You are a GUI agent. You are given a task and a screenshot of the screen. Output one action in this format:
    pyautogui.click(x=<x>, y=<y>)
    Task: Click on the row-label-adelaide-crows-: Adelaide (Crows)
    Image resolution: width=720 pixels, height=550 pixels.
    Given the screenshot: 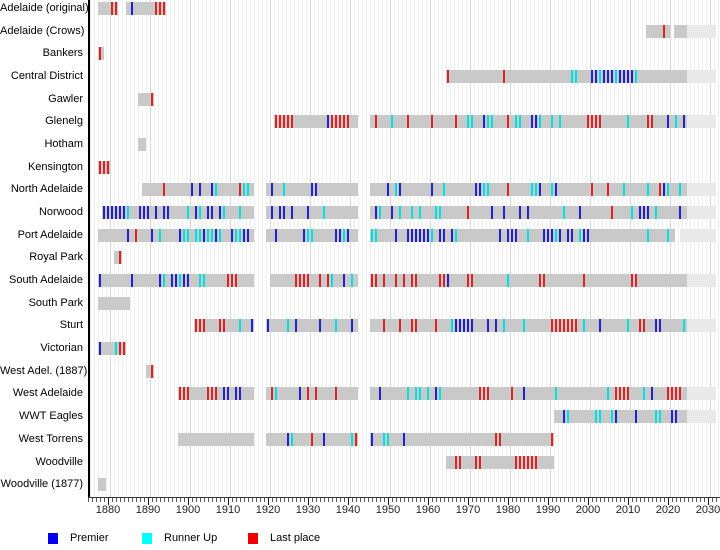 What is the action you would take?
    pyautogui.click(x=42, y=31)
    